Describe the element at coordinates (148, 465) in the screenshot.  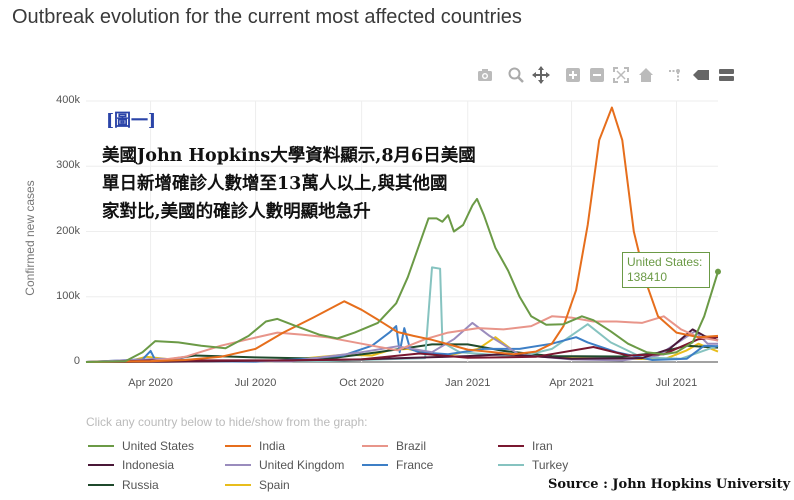
I see `legend-label: Indonesia` at that location.